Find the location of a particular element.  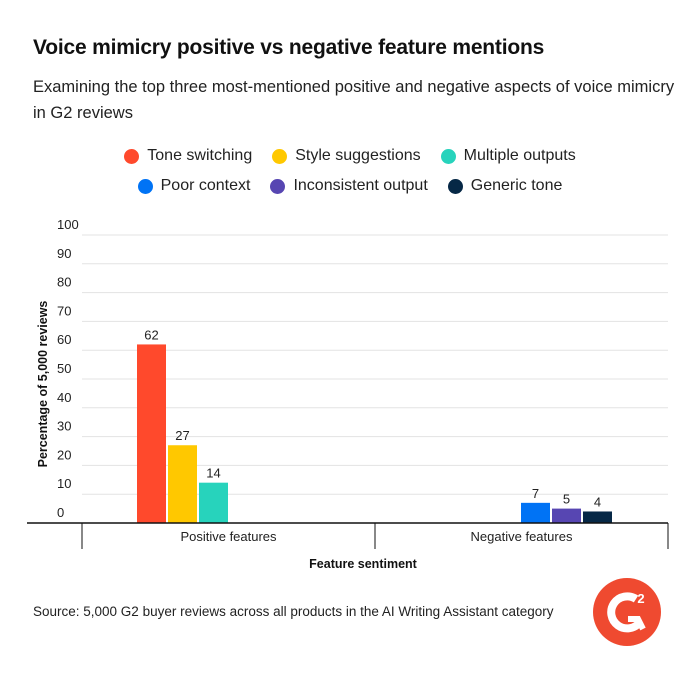

svg-text: 2 is located at coordinates (640, 598).